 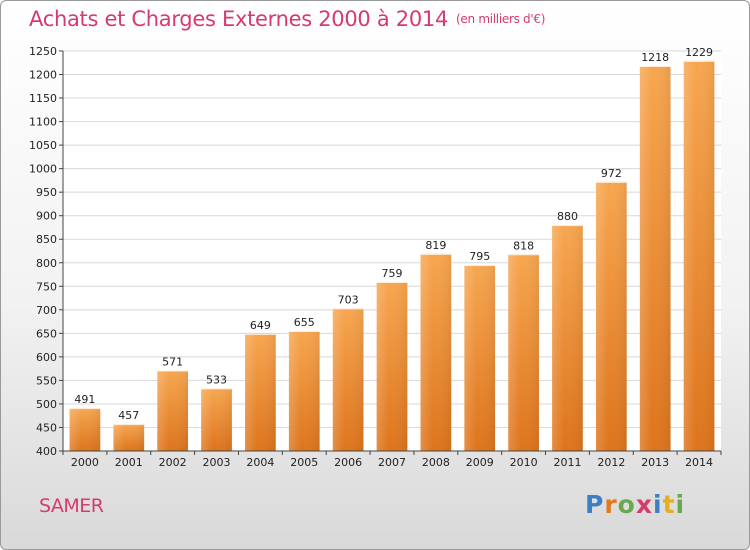 What do you see at coordinates (43, 169) in the screenshot?
I see `y-tick-label: 1000` at bounding box center [43, 169].